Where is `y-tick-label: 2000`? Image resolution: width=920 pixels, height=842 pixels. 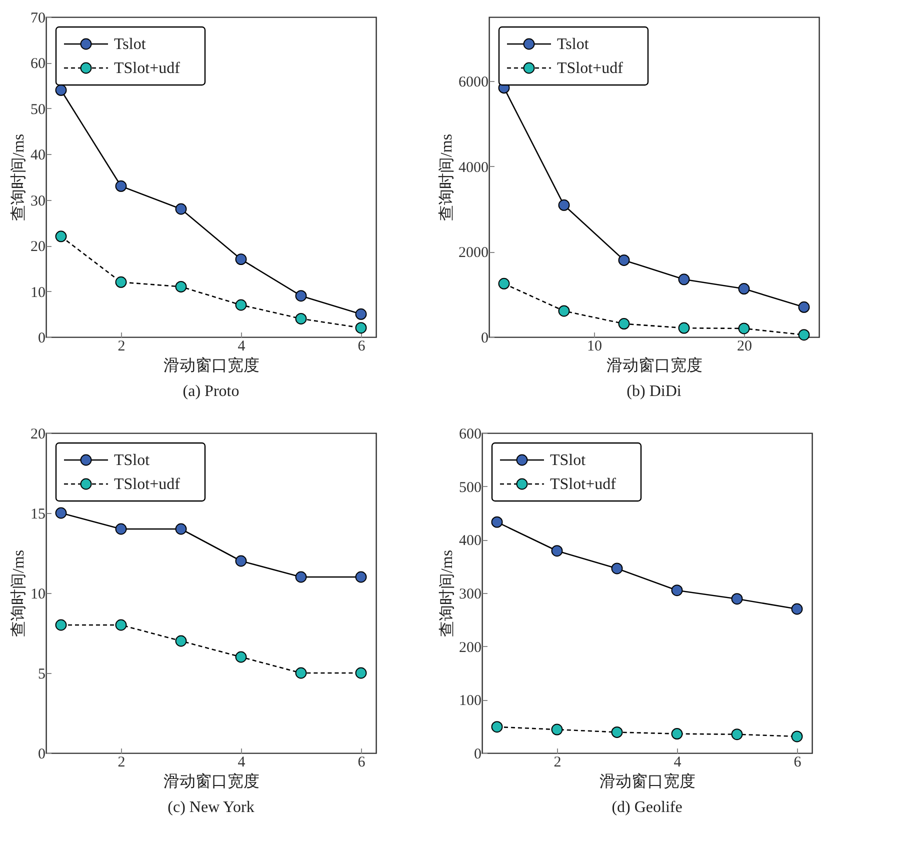 y-tick-label: 2000 is located at coordinates (473, 253).